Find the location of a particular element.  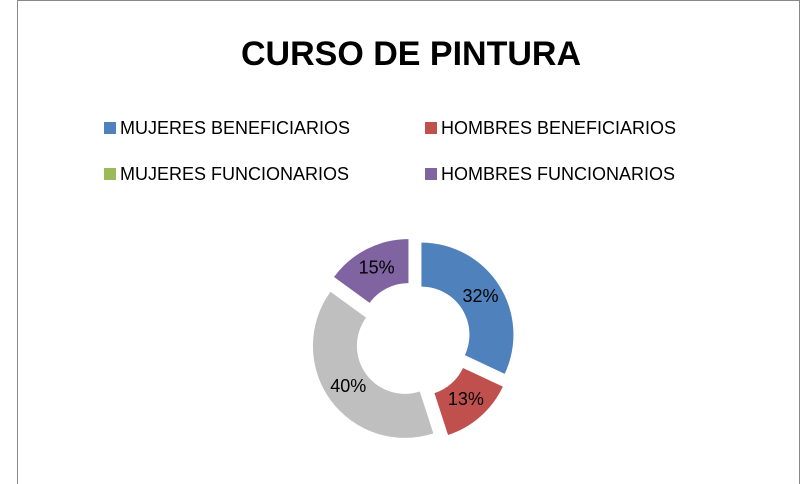

chart-title: CURSO DE PINTURA is located at coordinates (411, 54).